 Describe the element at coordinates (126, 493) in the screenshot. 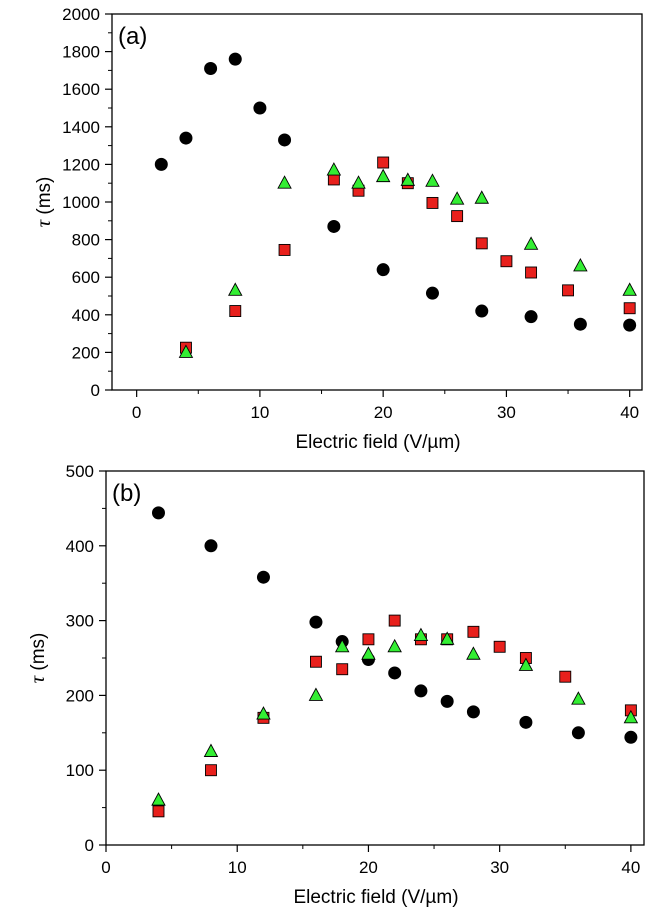

I see `panel-label: (b)` at that location.